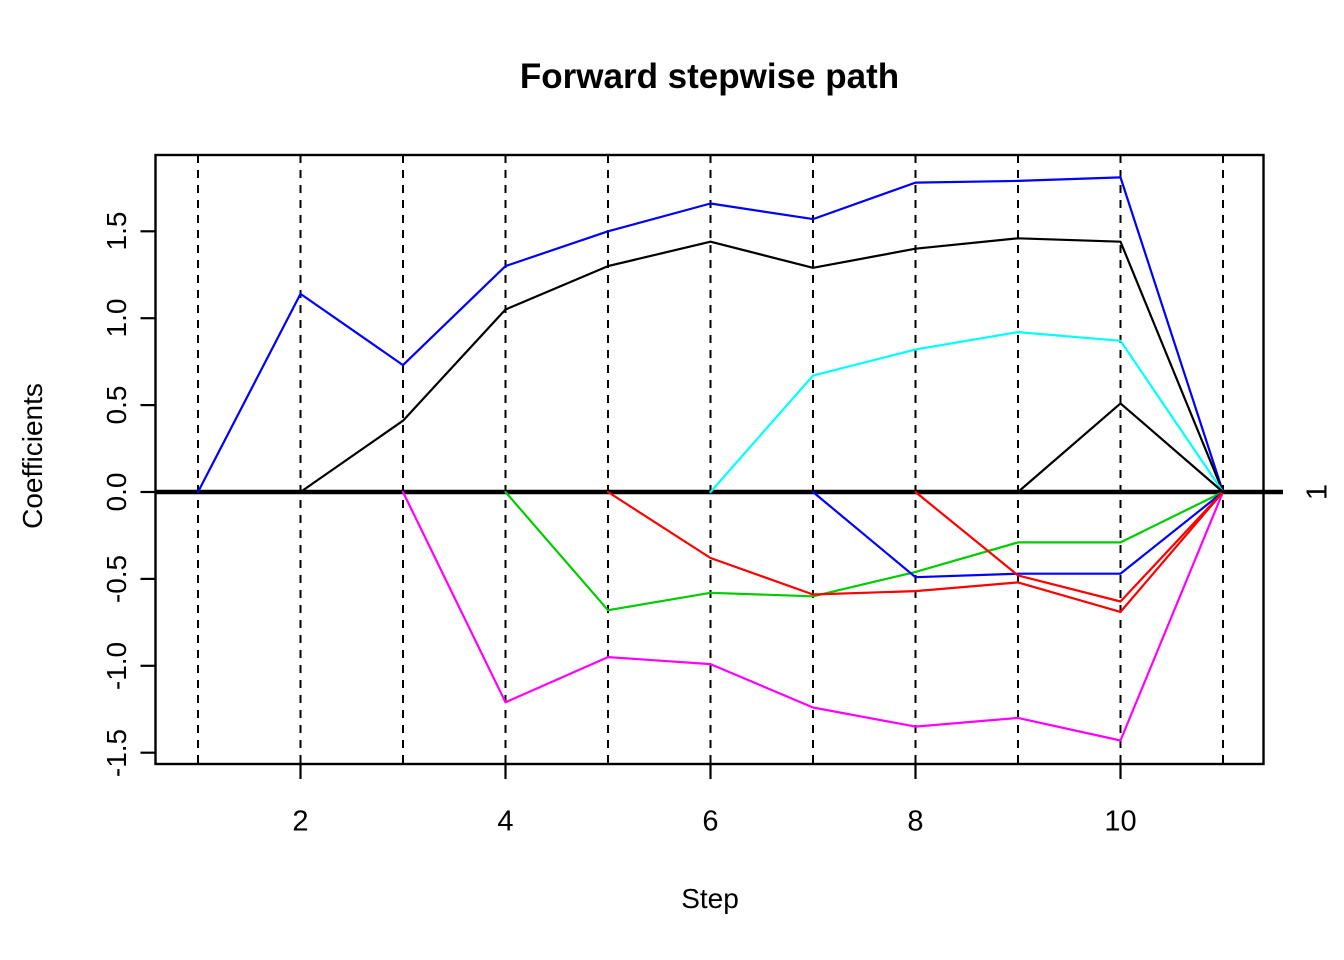 This screenshot has height=960, width=1344. What do you see at coordinates (116, 579) in the screenshot?
I see `y-tick-label: -0.5` at bounding box center [116, 579].